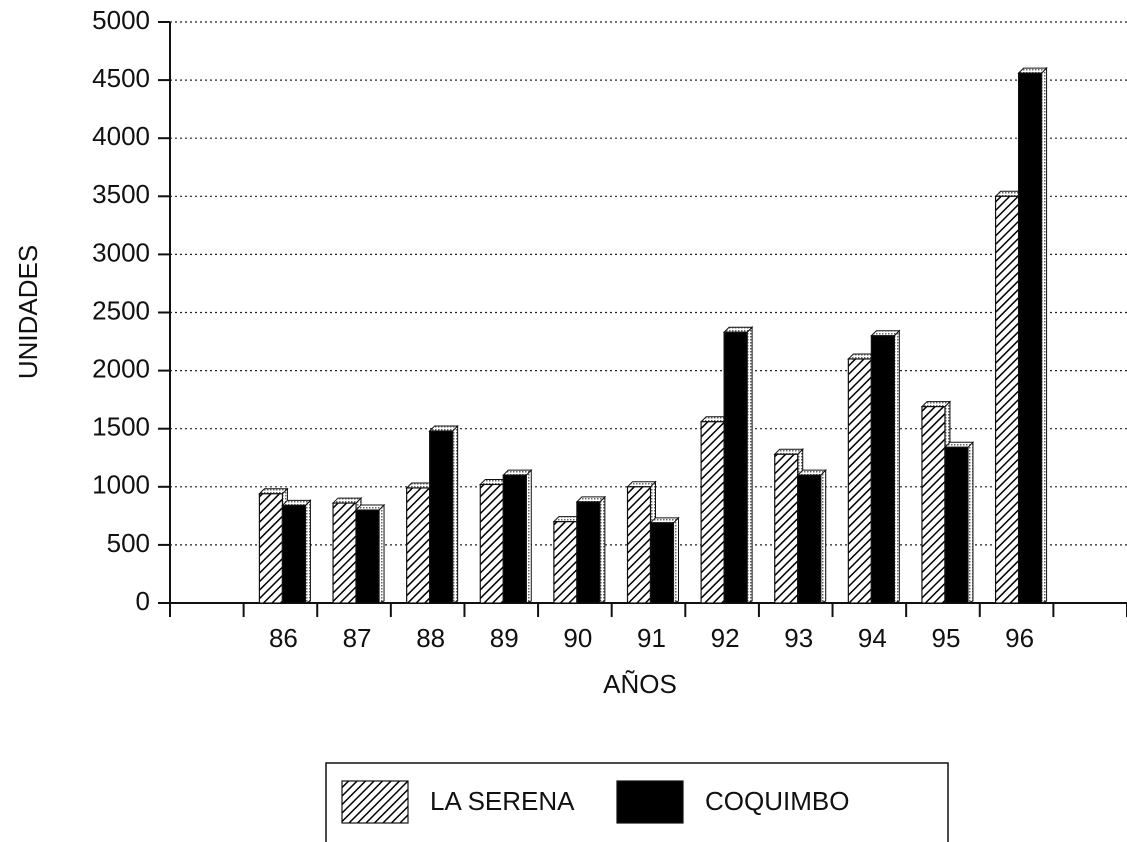  Describe the element at coordinates (872, 638) in the screenshot. I see `x-tick-label: 94` at that location.